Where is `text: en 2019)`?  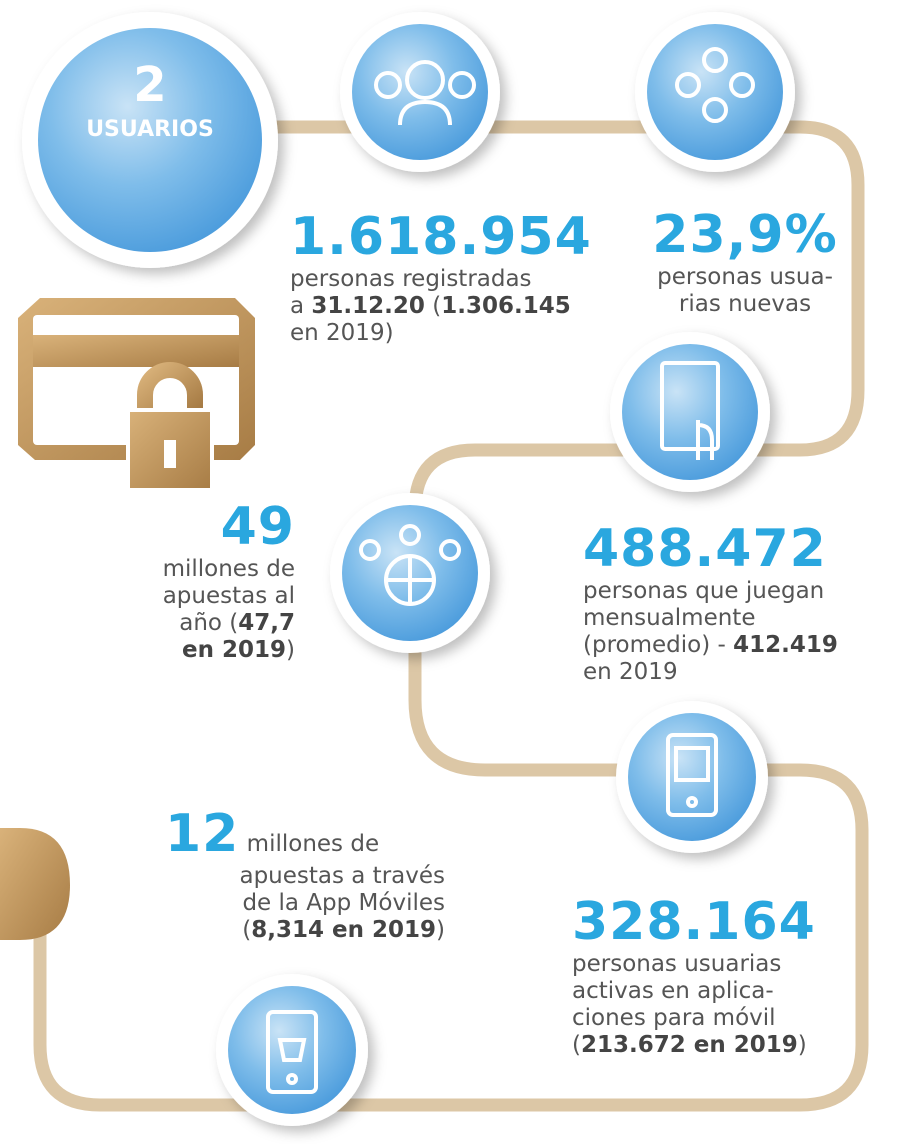 text: en 2019) is located at coordinates (342, 333).